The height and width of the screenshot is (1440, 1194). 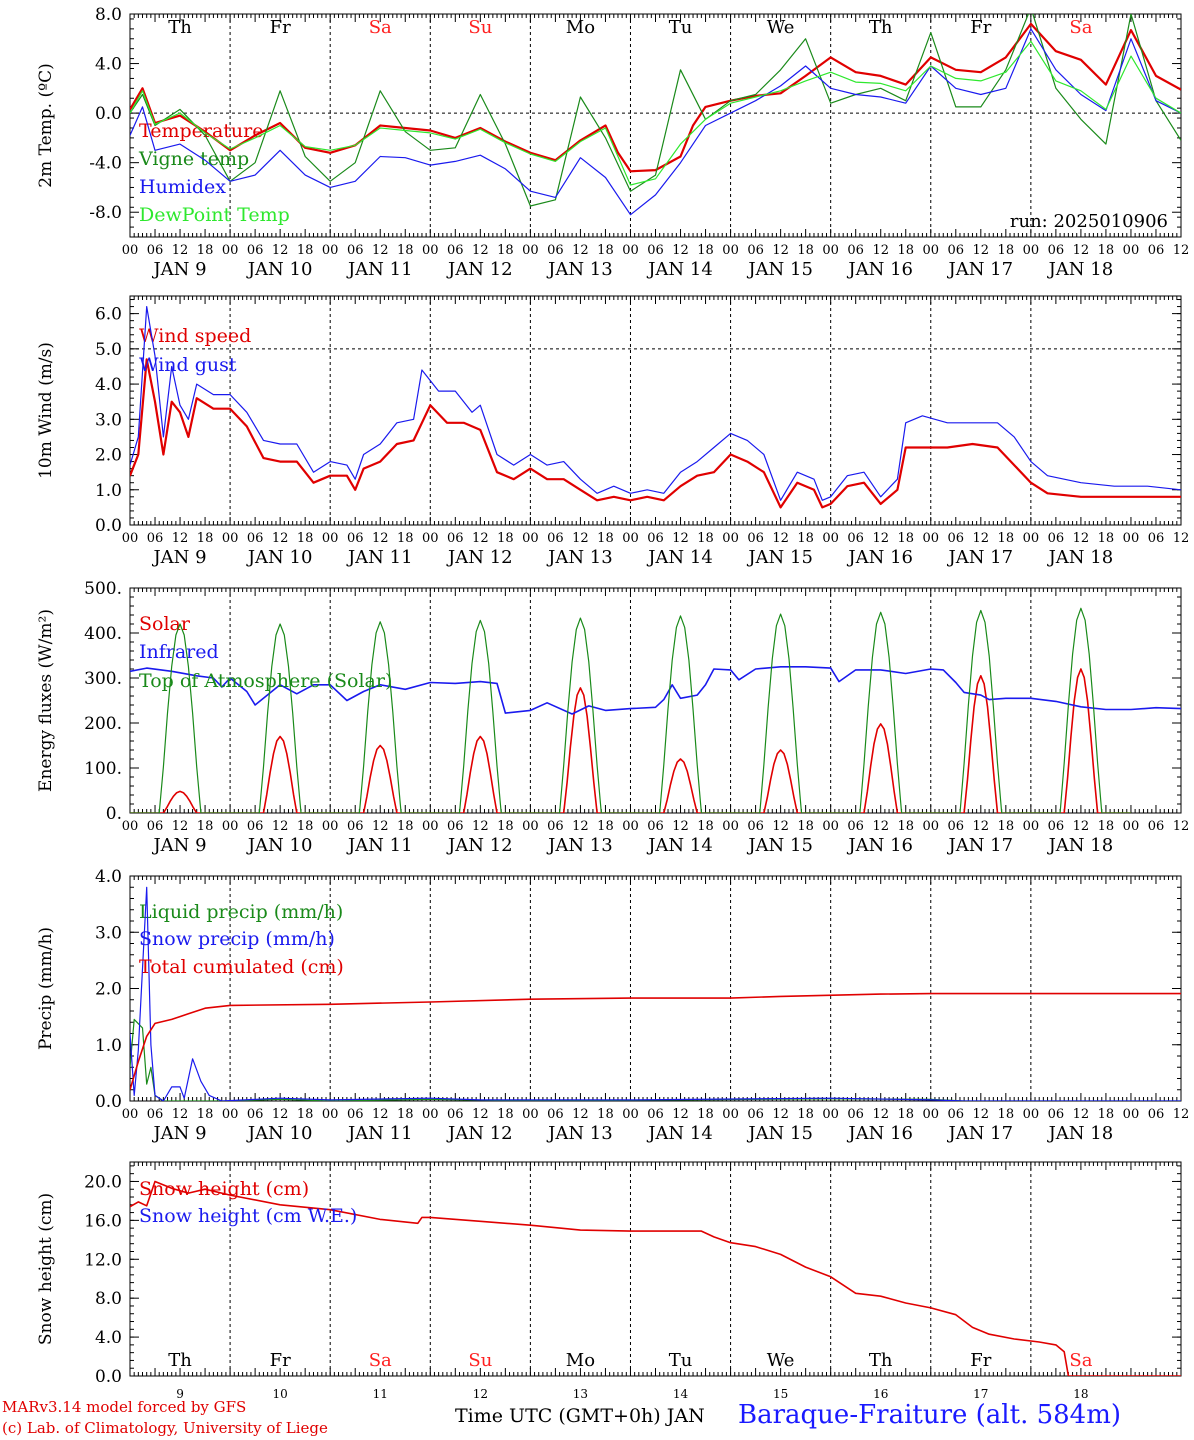 What do you see at coordinates (780, 1393) in the screenshot?
I see `x-day-number: 15` at bounding box center [780, 1393].